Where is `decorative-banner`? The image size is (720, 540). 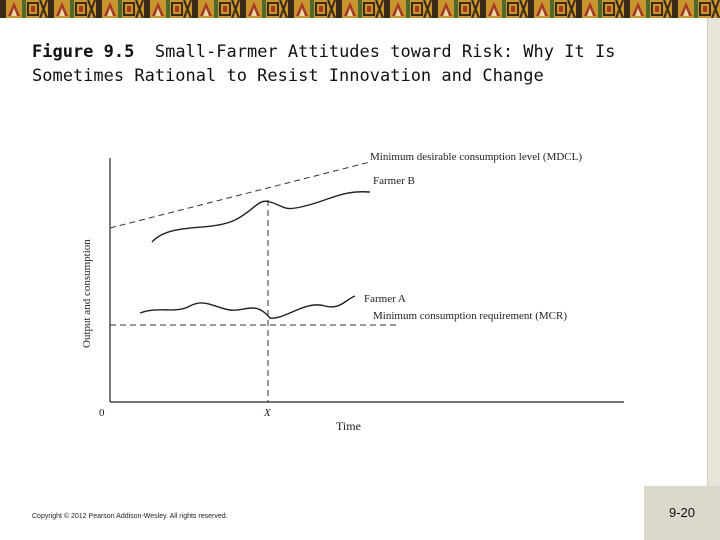
decorative-banner is located at coordinates (360, 9).